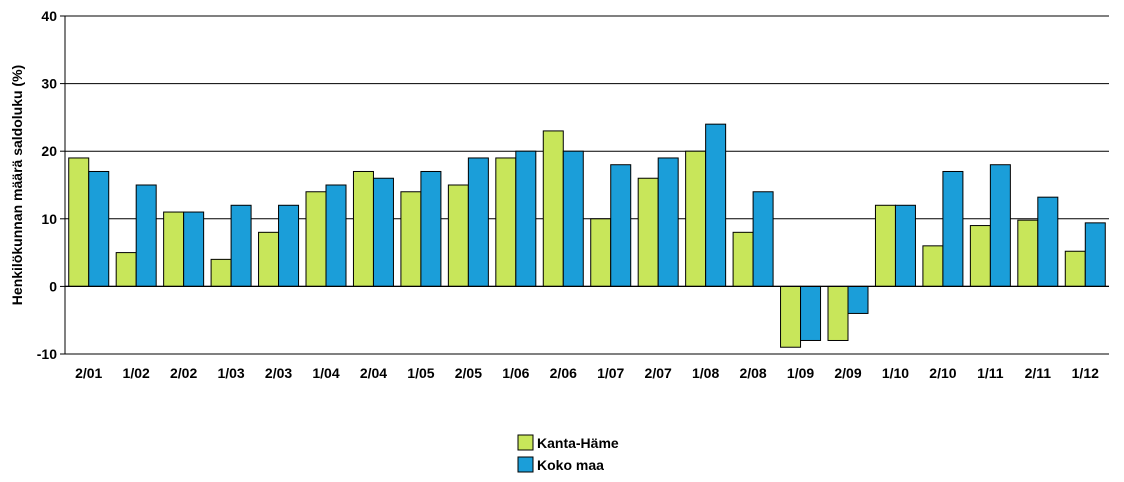 The width and height of the screenshot is (1124, 482). I want to click on y-tick-label: 0, so click(53, 286).